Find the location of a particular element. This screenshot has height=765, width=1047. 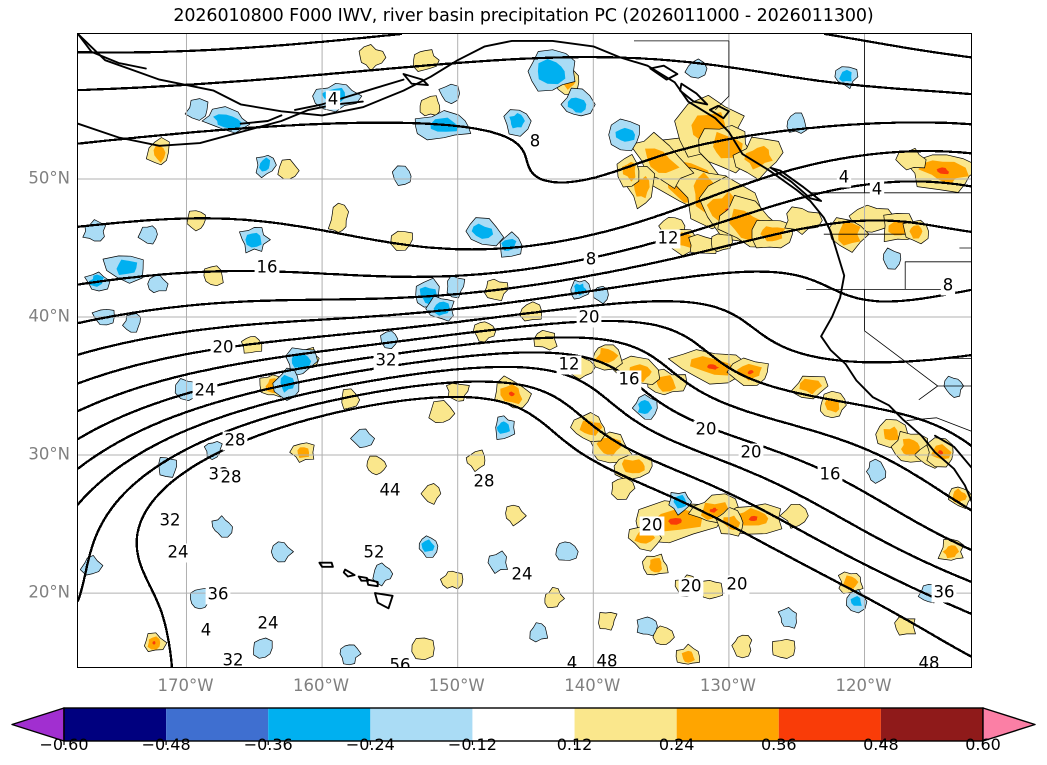

colorbar-tick-2: −0.36 is located at coordinates (268, 744).